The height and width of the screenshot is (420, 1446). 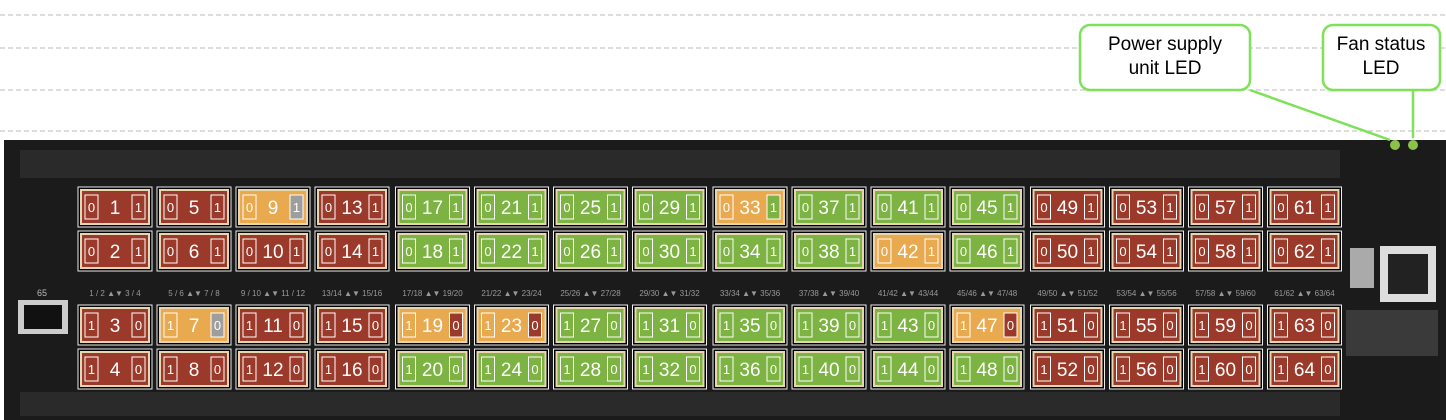 What do you see at coordinates (194, 208) in the screenshot?
I see `port-number: 5` at bounding box center [194, 208].